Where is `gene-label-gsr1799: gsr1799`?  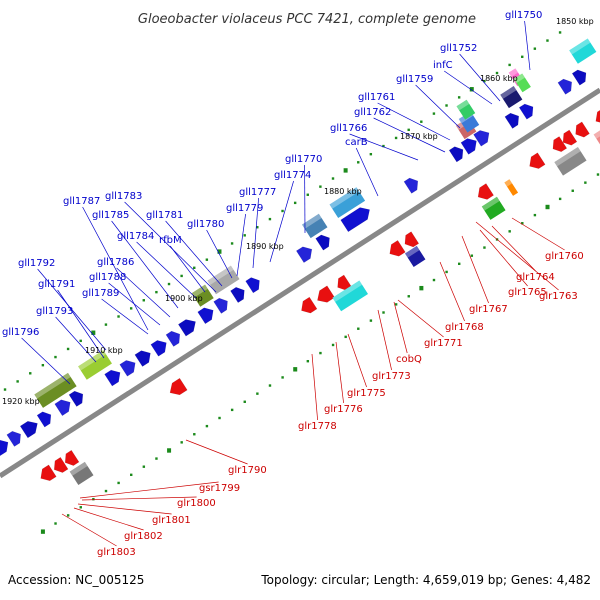 gene-label-gsr1799: gsr1799 is located at coordinates (219, 488).